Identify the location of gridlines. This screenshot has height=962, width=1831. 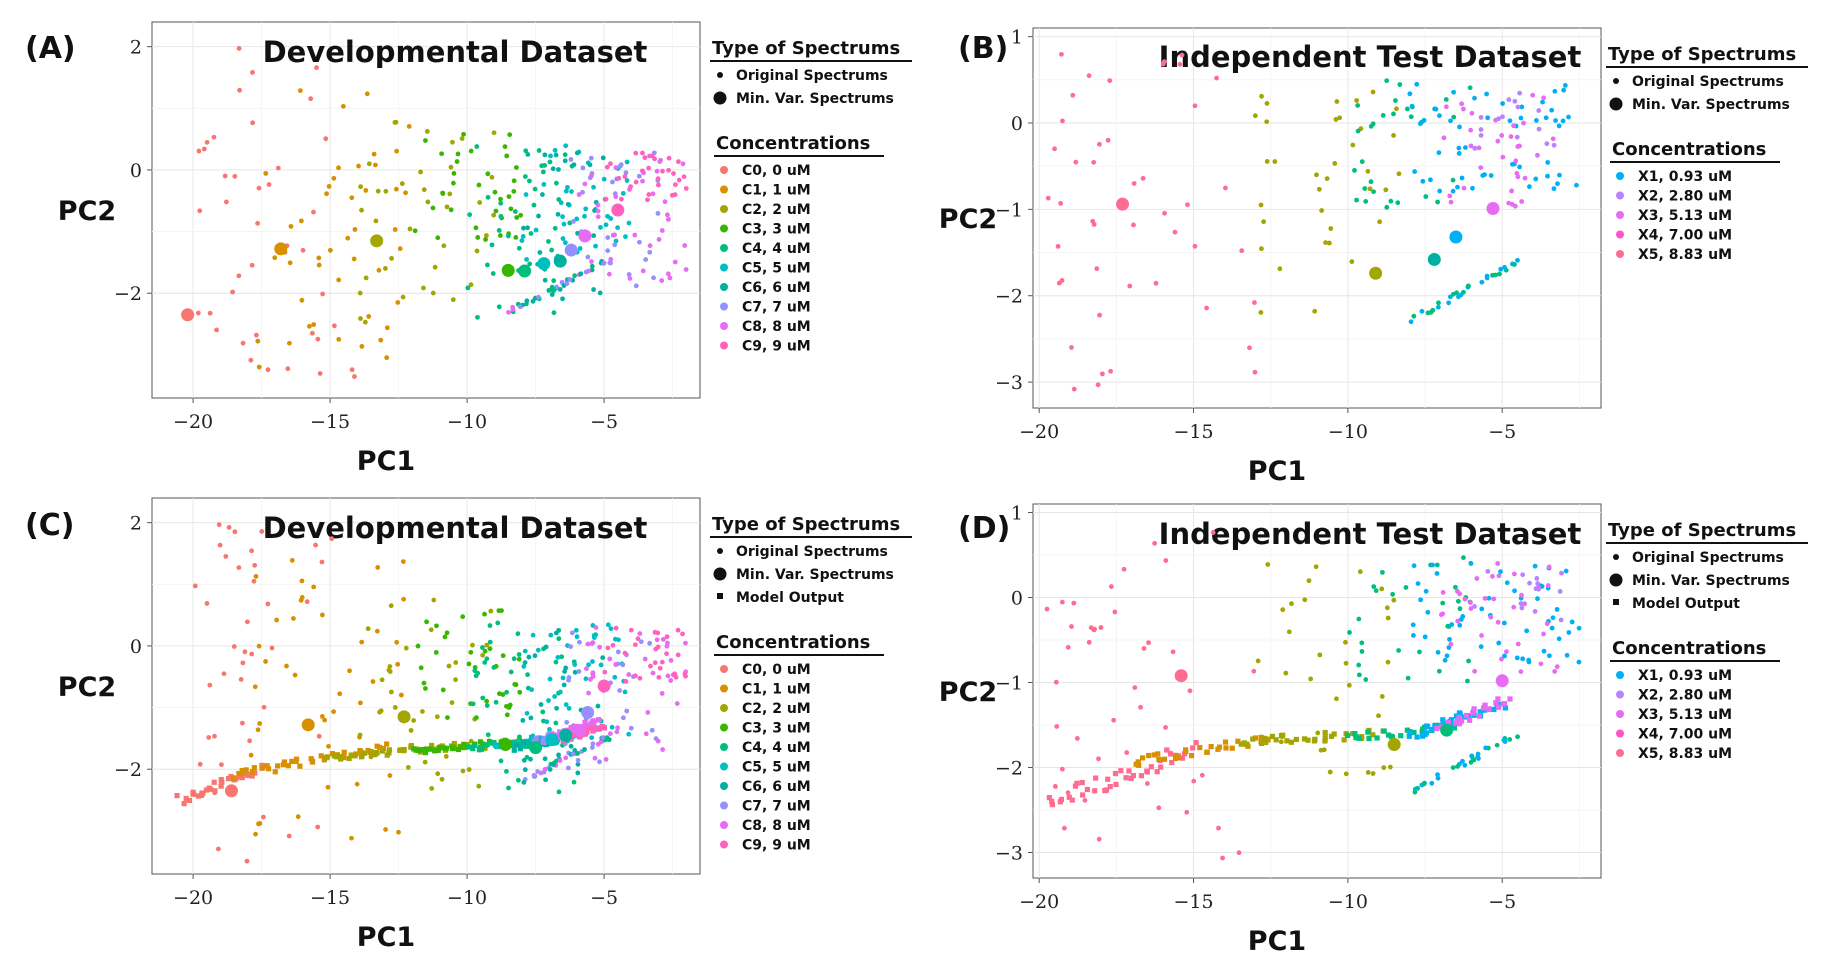
(1317, 218).